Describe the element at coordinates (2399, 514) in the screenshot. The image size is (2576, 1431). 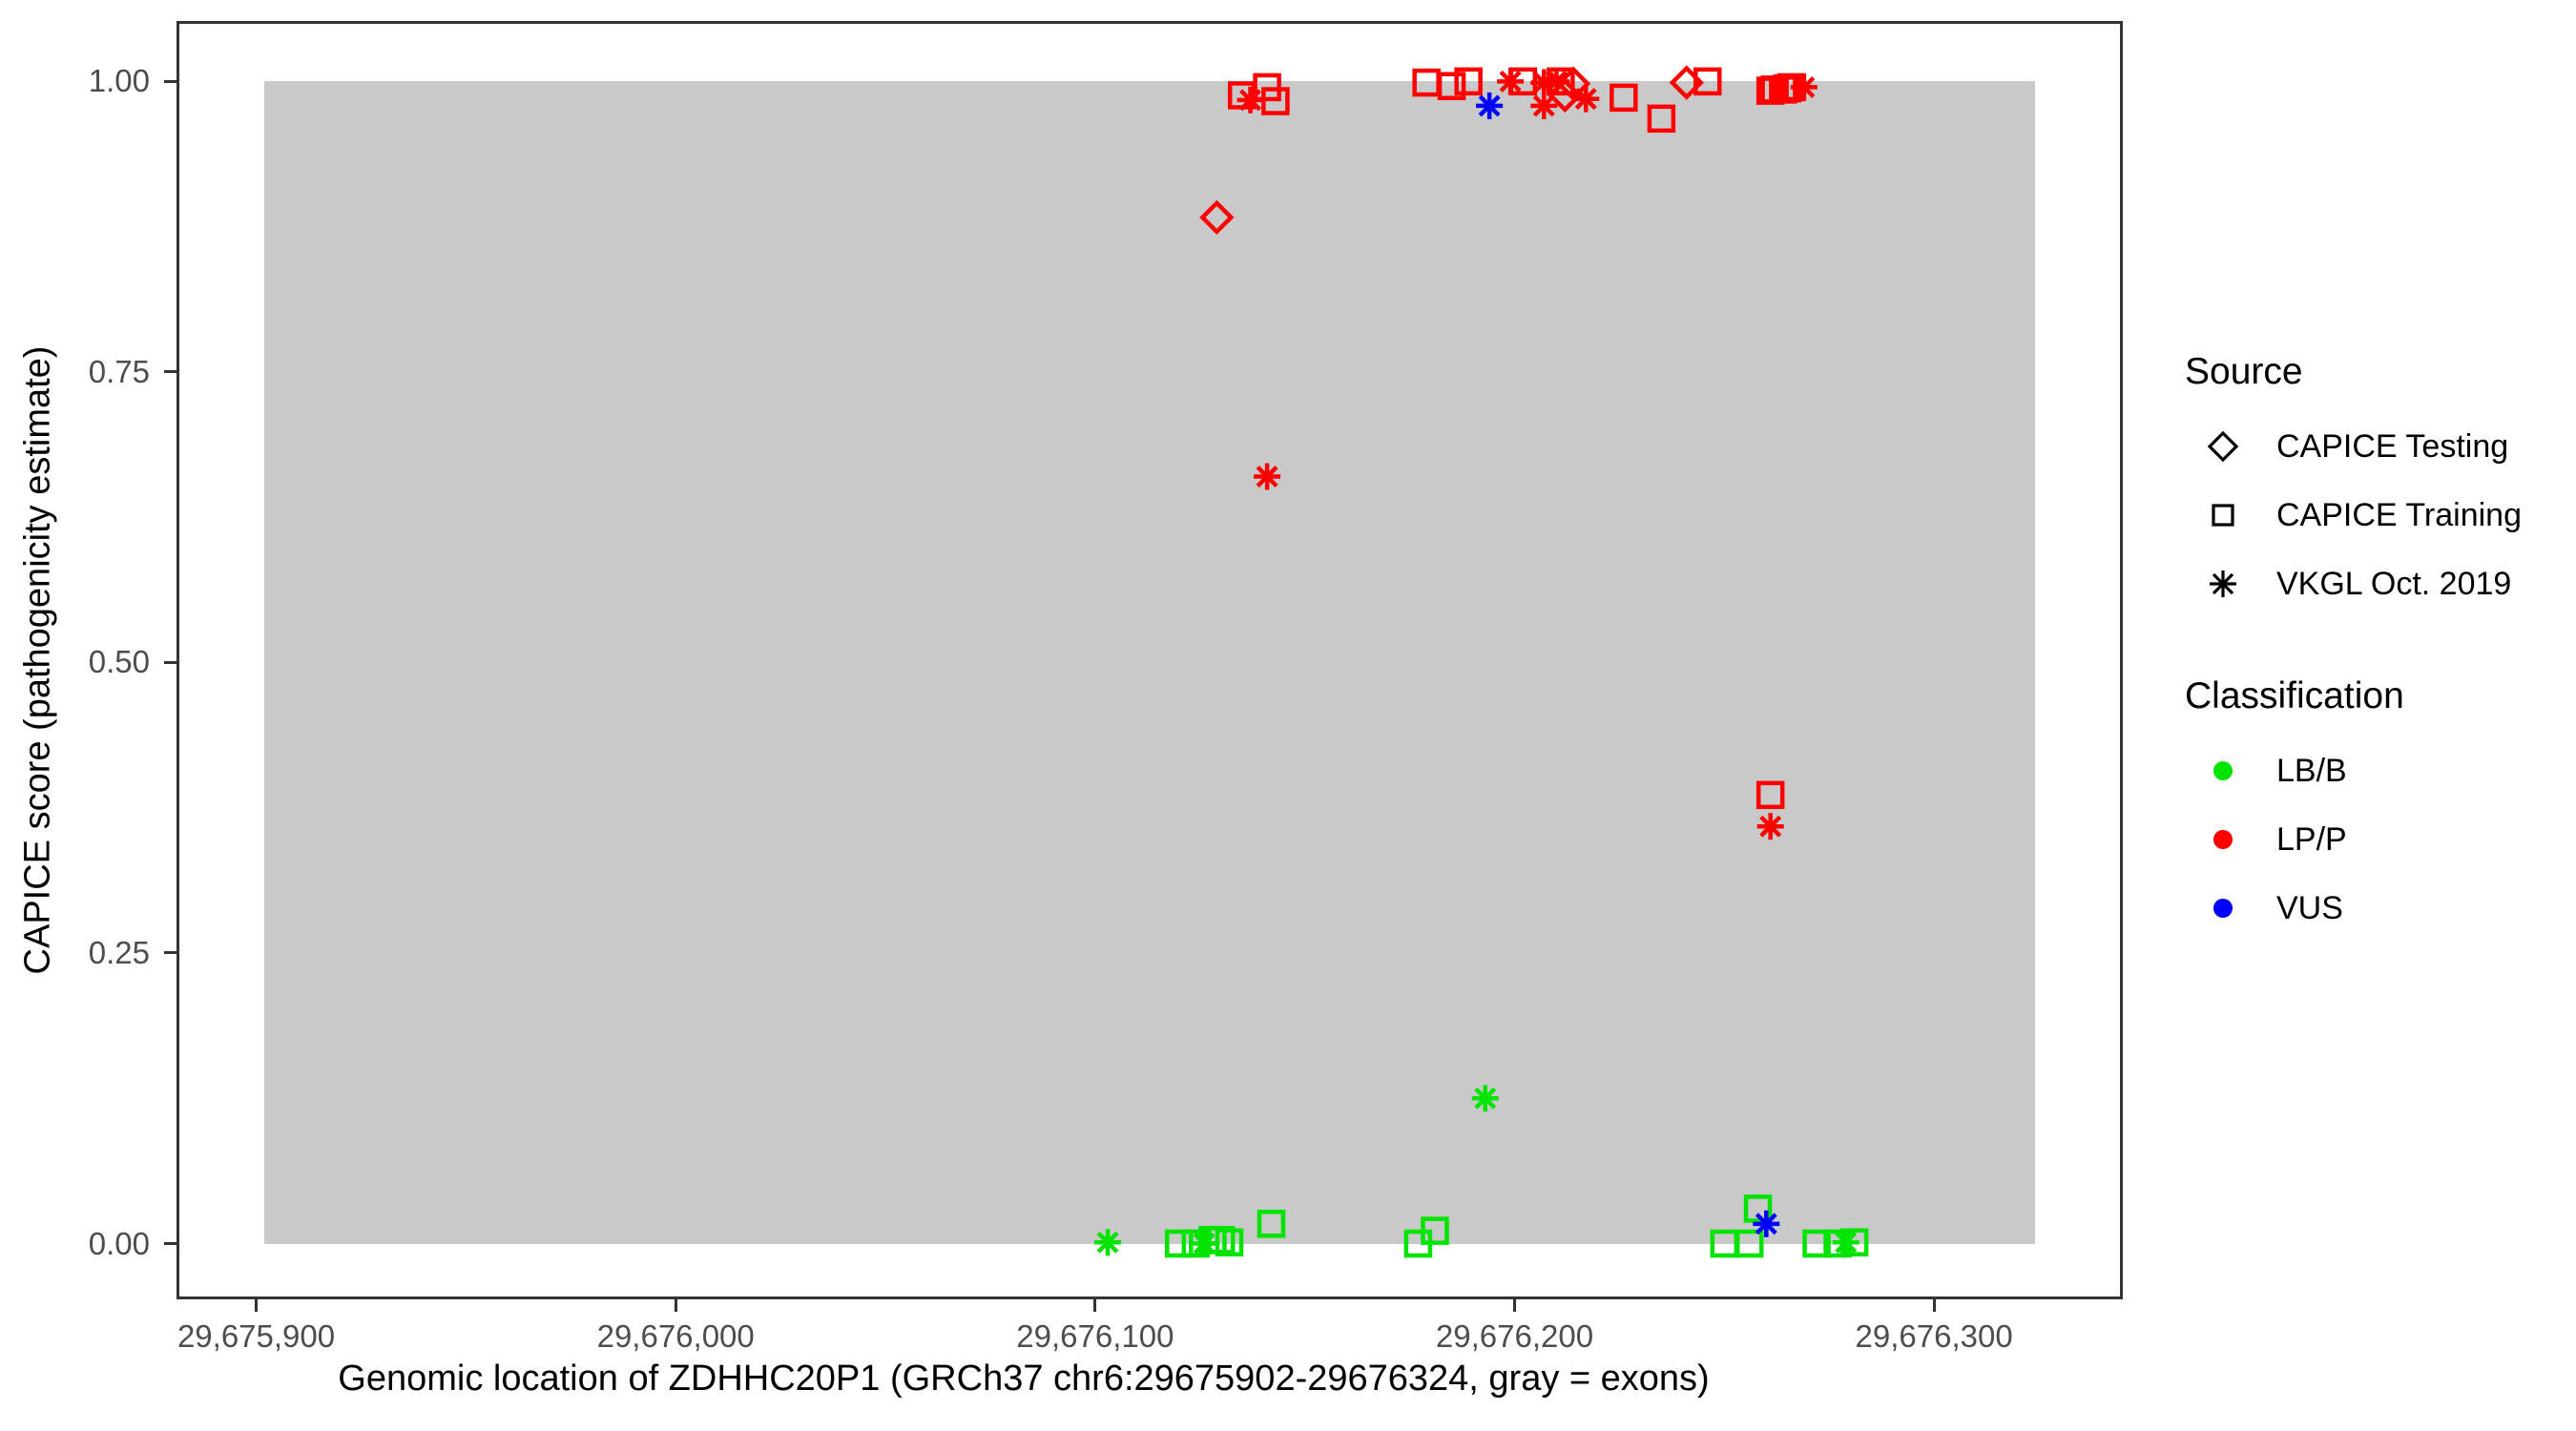
I see `legend-item-label: CAPICE Training` at that location.